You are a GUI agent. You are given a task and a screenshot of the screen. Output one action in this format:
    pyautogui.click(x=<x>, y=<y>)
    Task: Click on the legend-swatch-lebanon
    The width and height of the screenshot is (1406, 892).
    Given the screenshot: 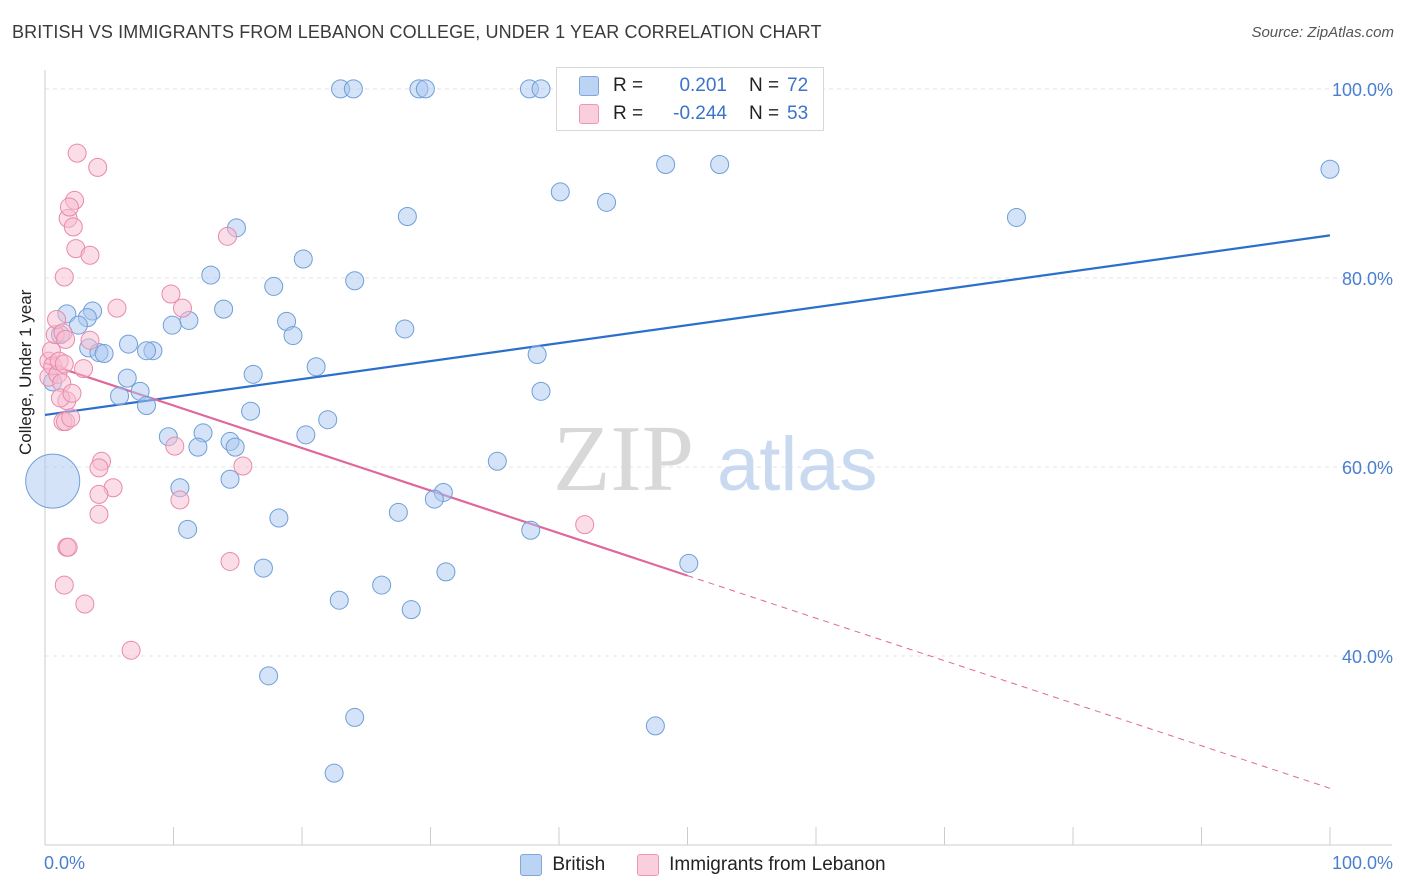 What is the action you would take?
    pyautogui.click(x=589, y=114)
    